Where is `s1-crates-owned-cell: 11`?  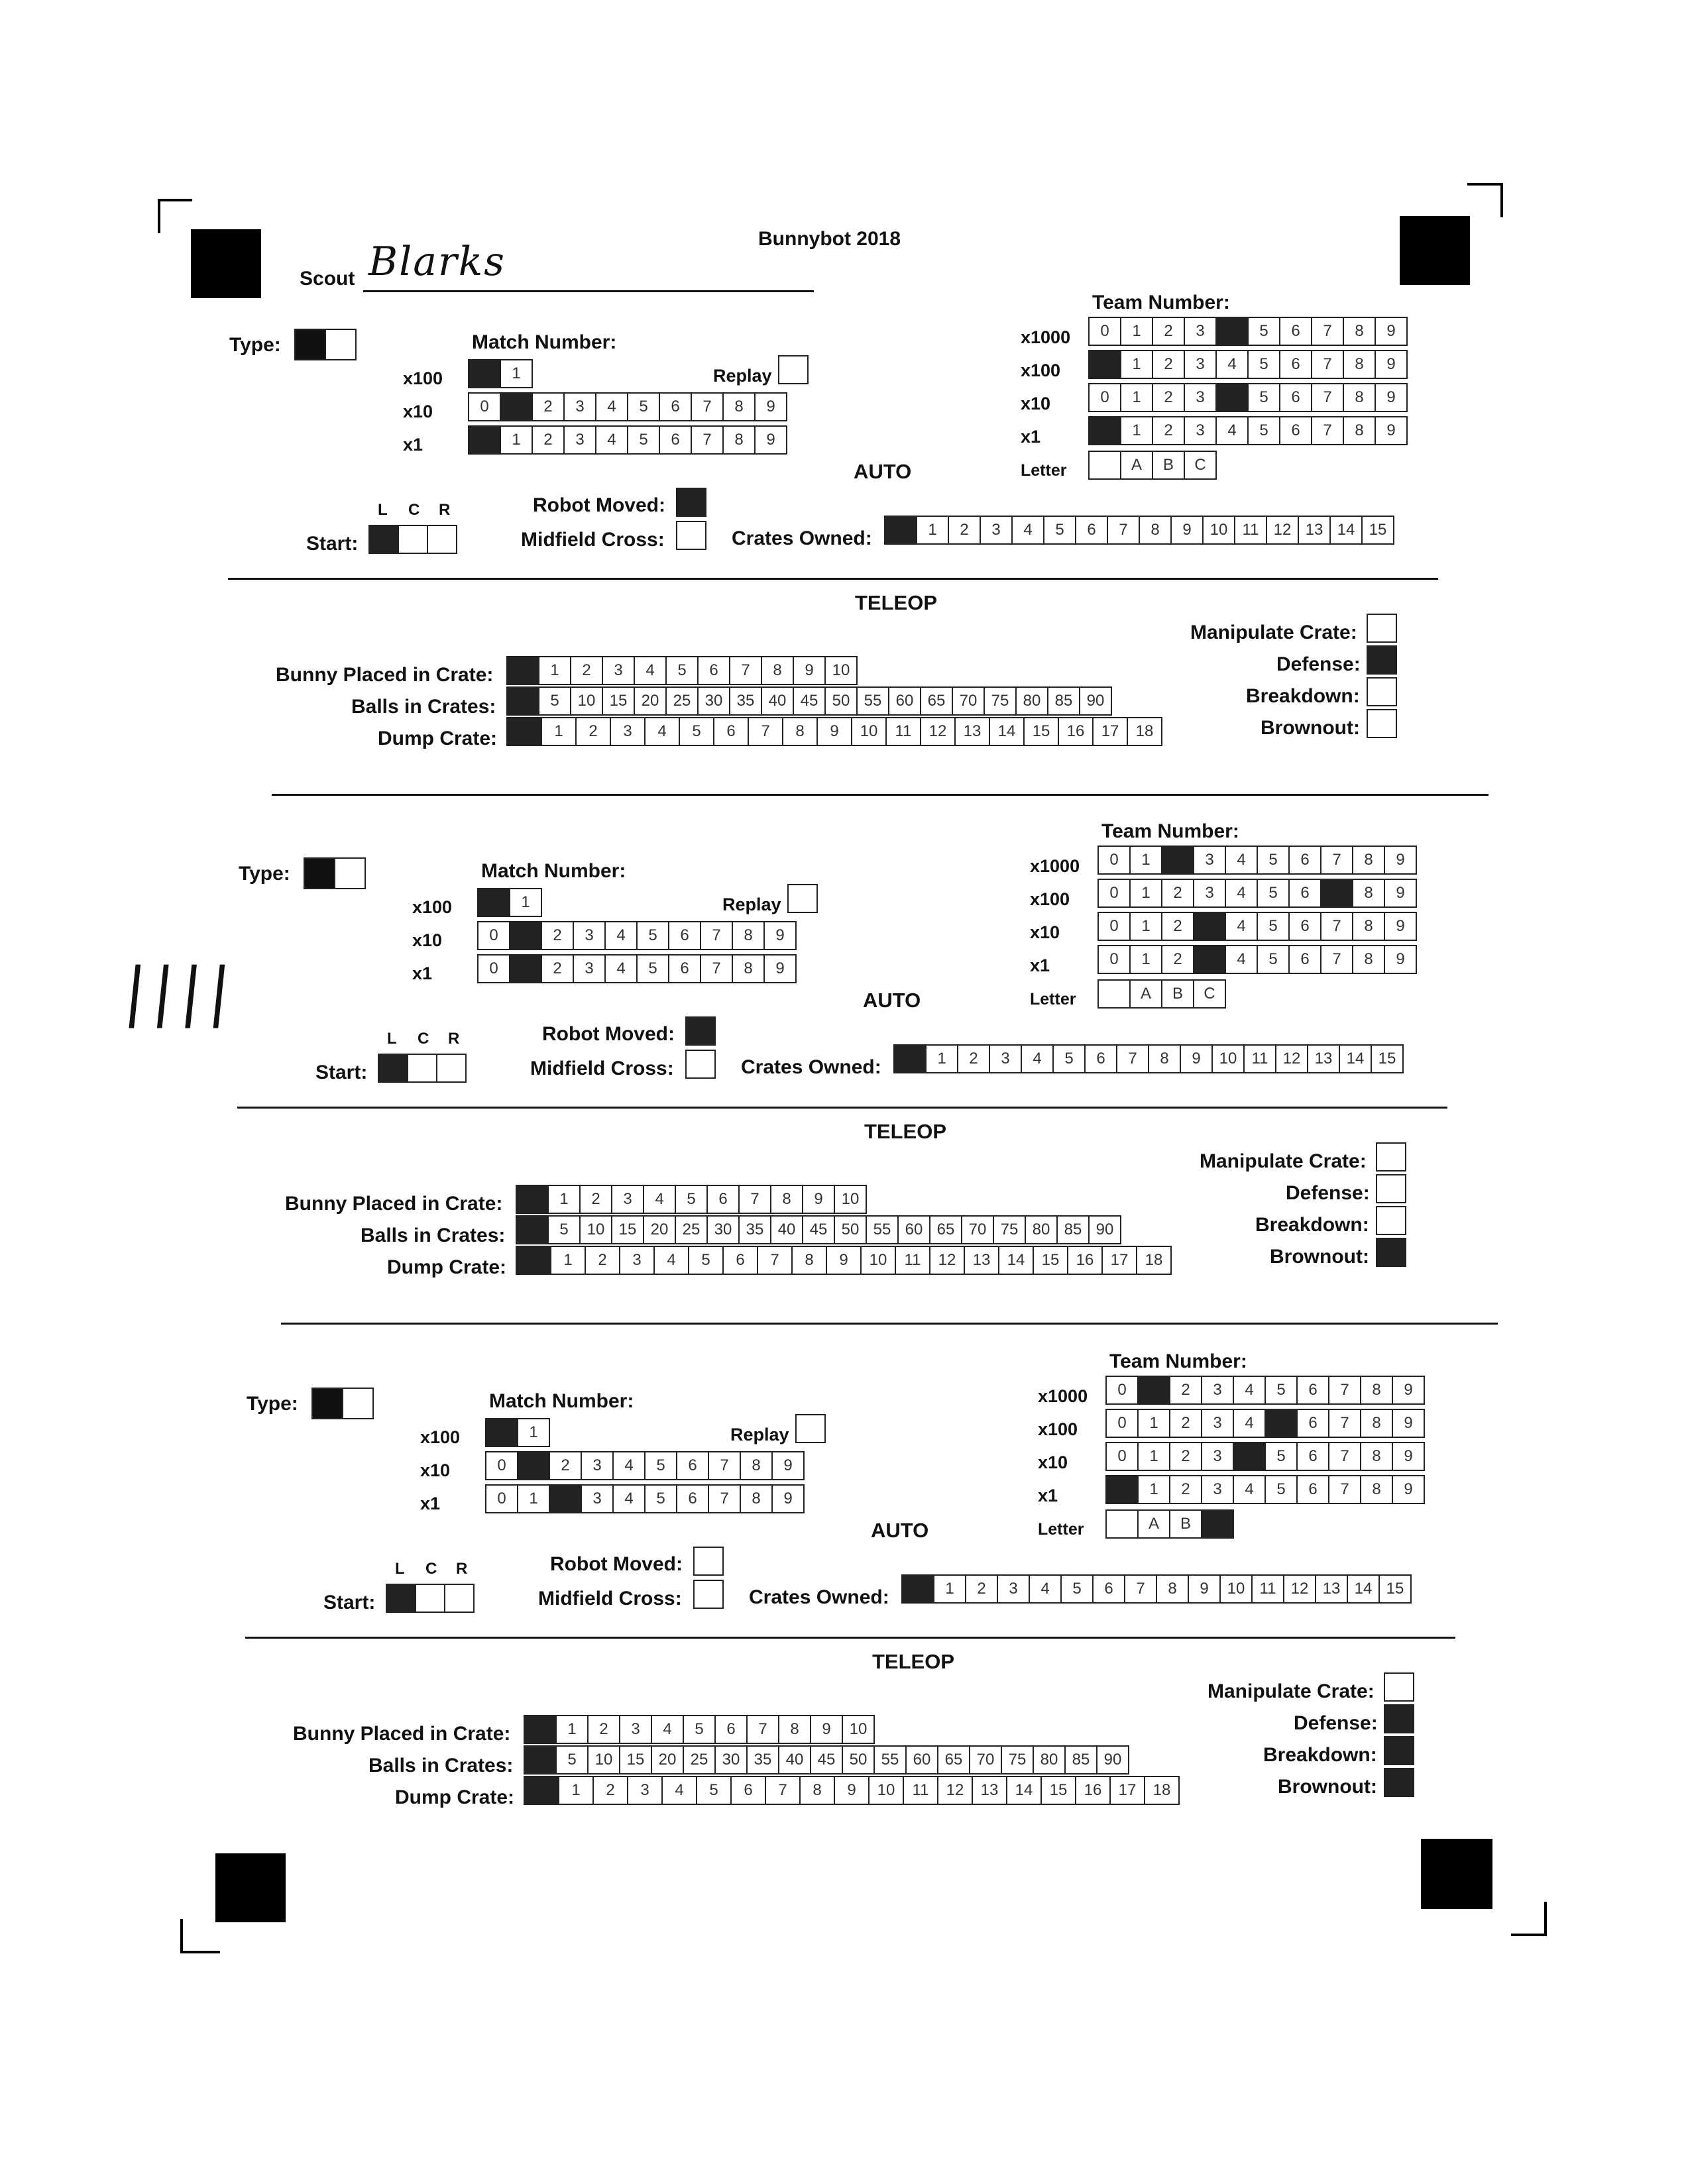
s1-crates-owned-cell: 11 is located at coordinates (1250, 530).